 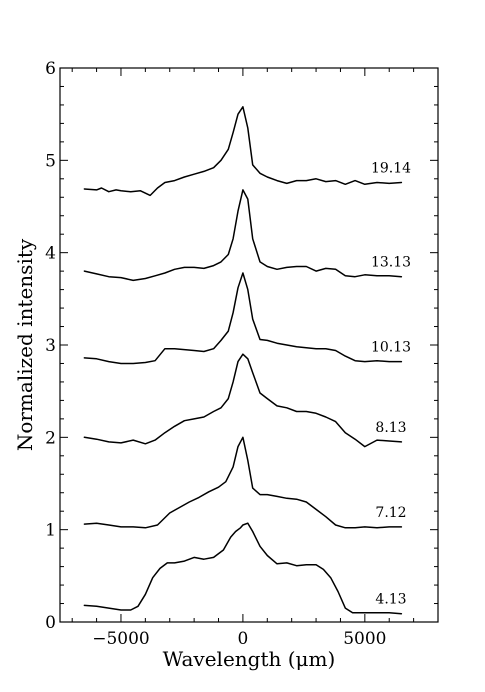 I want to click on x-tick-label: 5000, so click(x=364, y=639).